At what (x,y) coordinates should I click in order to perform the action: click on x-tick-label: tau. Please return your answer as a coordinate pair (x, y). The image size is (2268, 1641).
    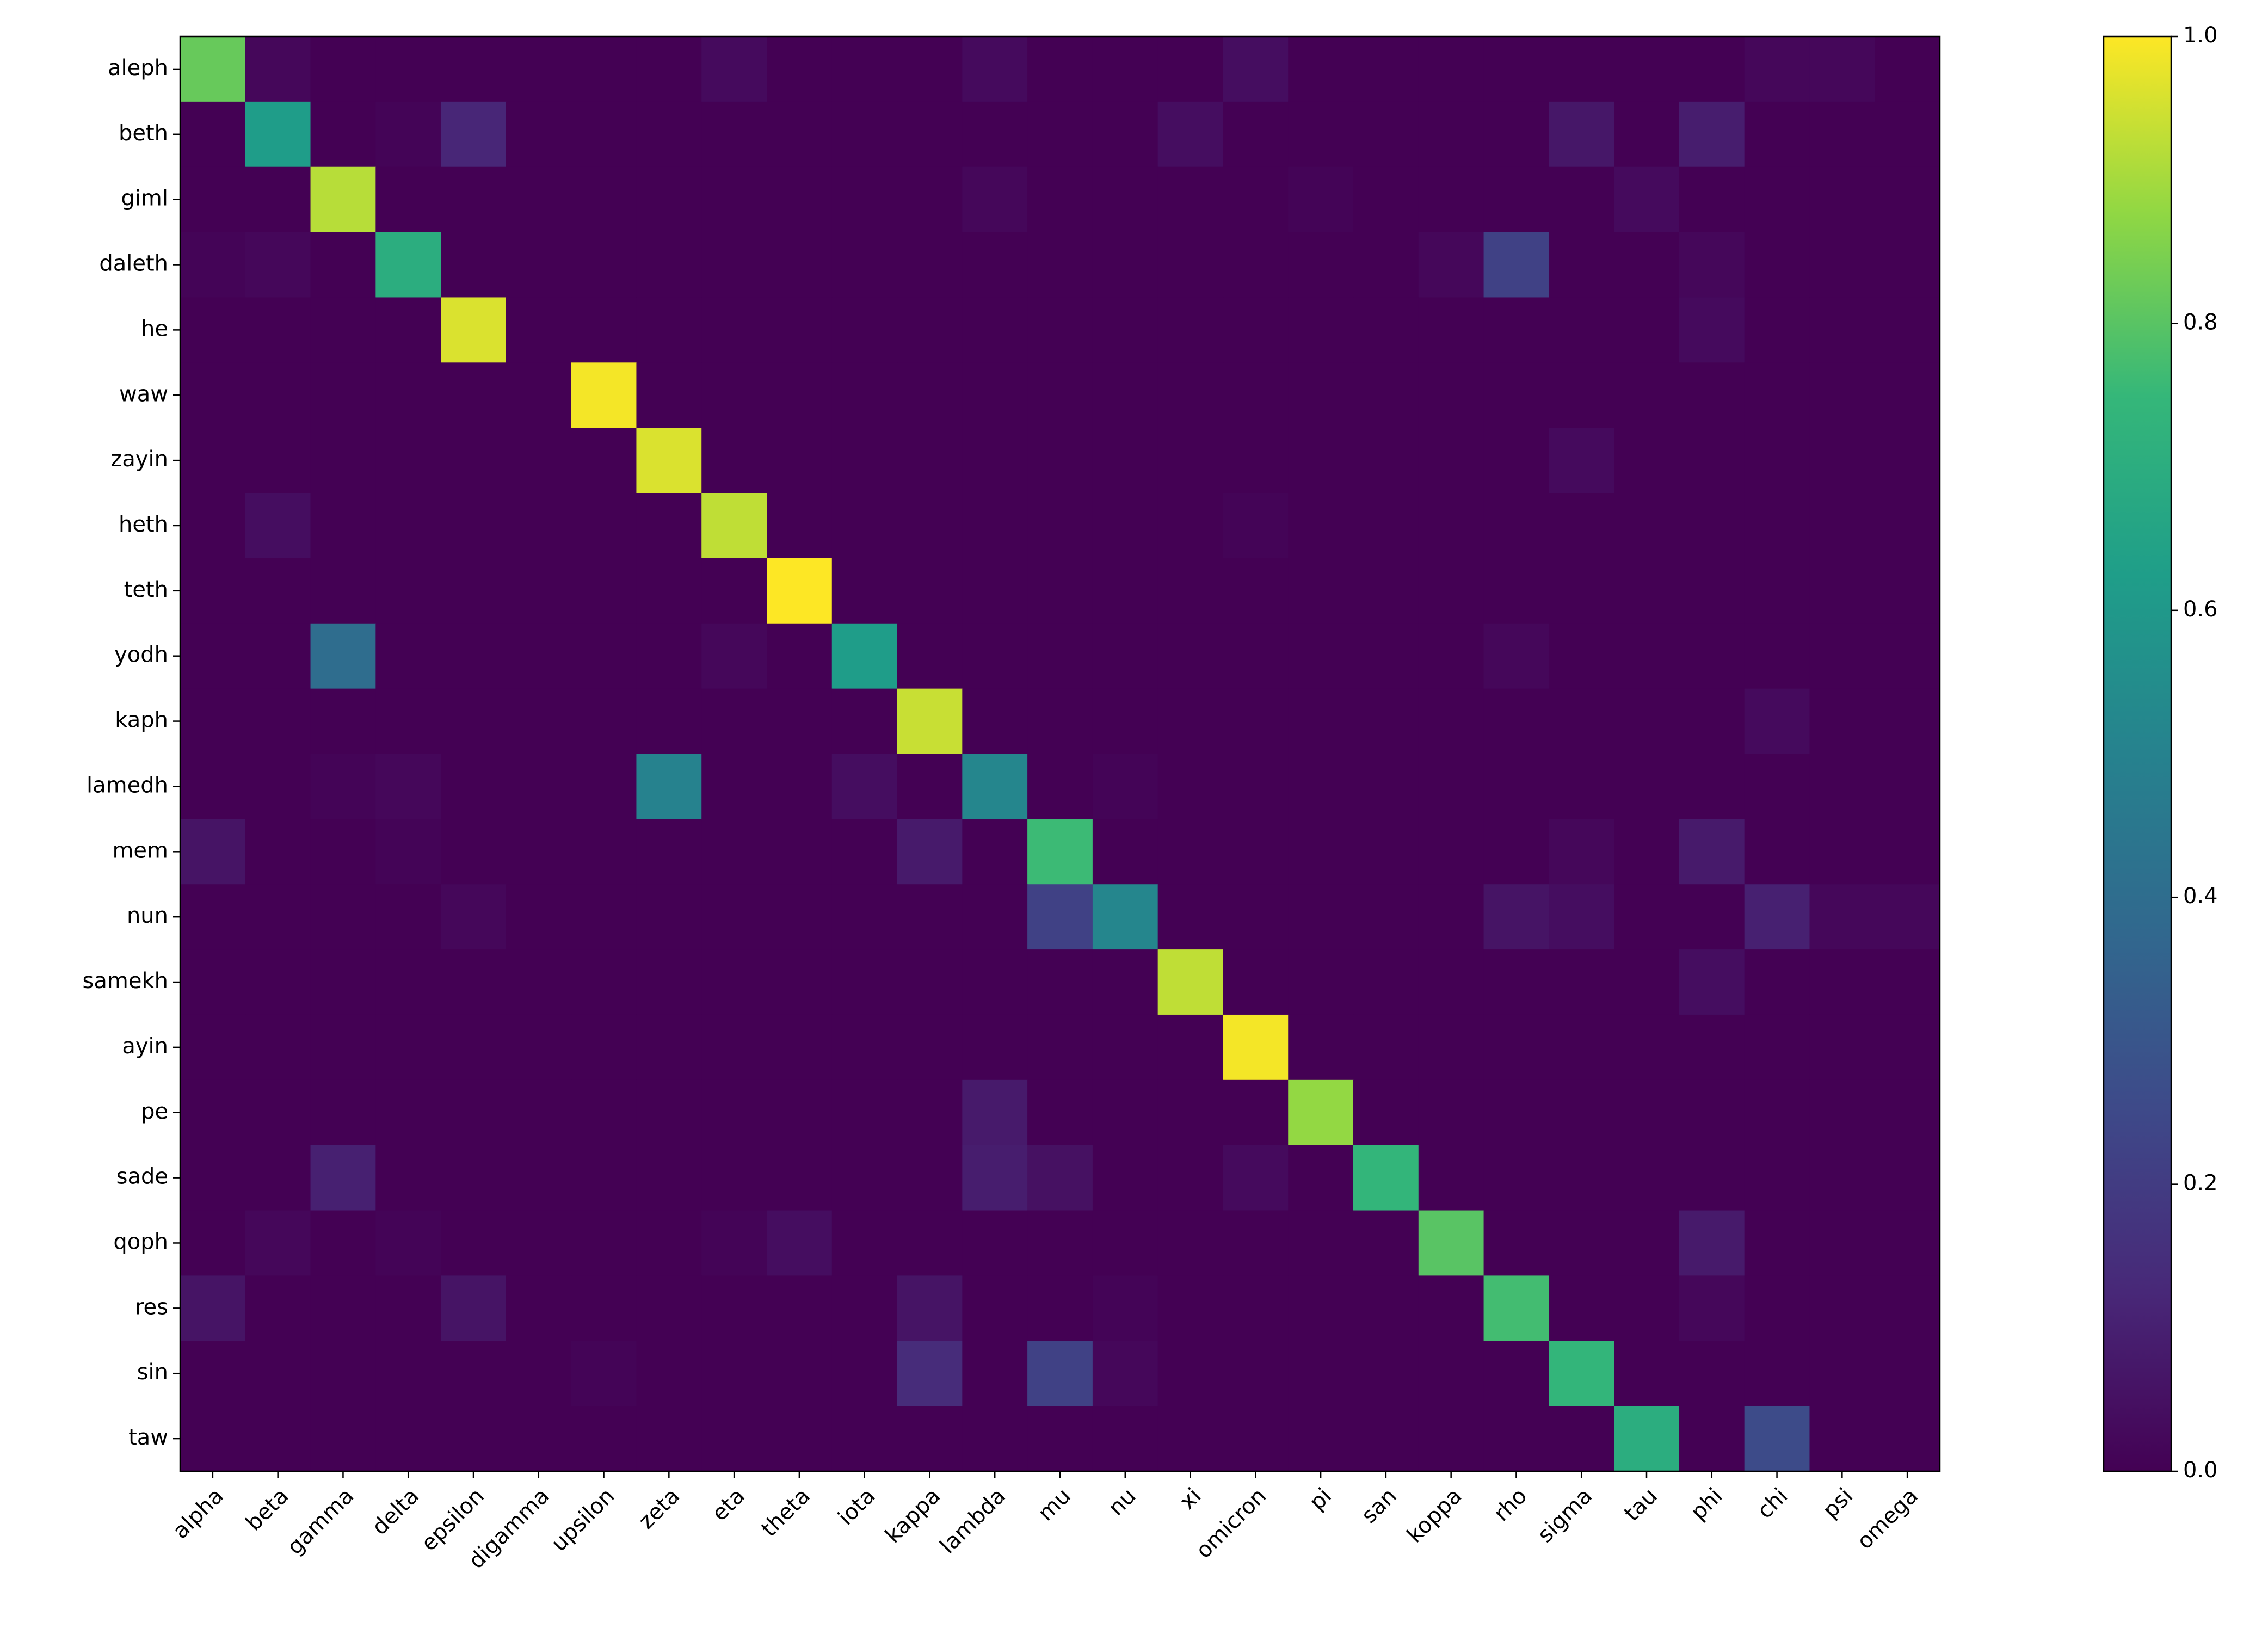
    Looking at the image, I should click on (1640, 1504).